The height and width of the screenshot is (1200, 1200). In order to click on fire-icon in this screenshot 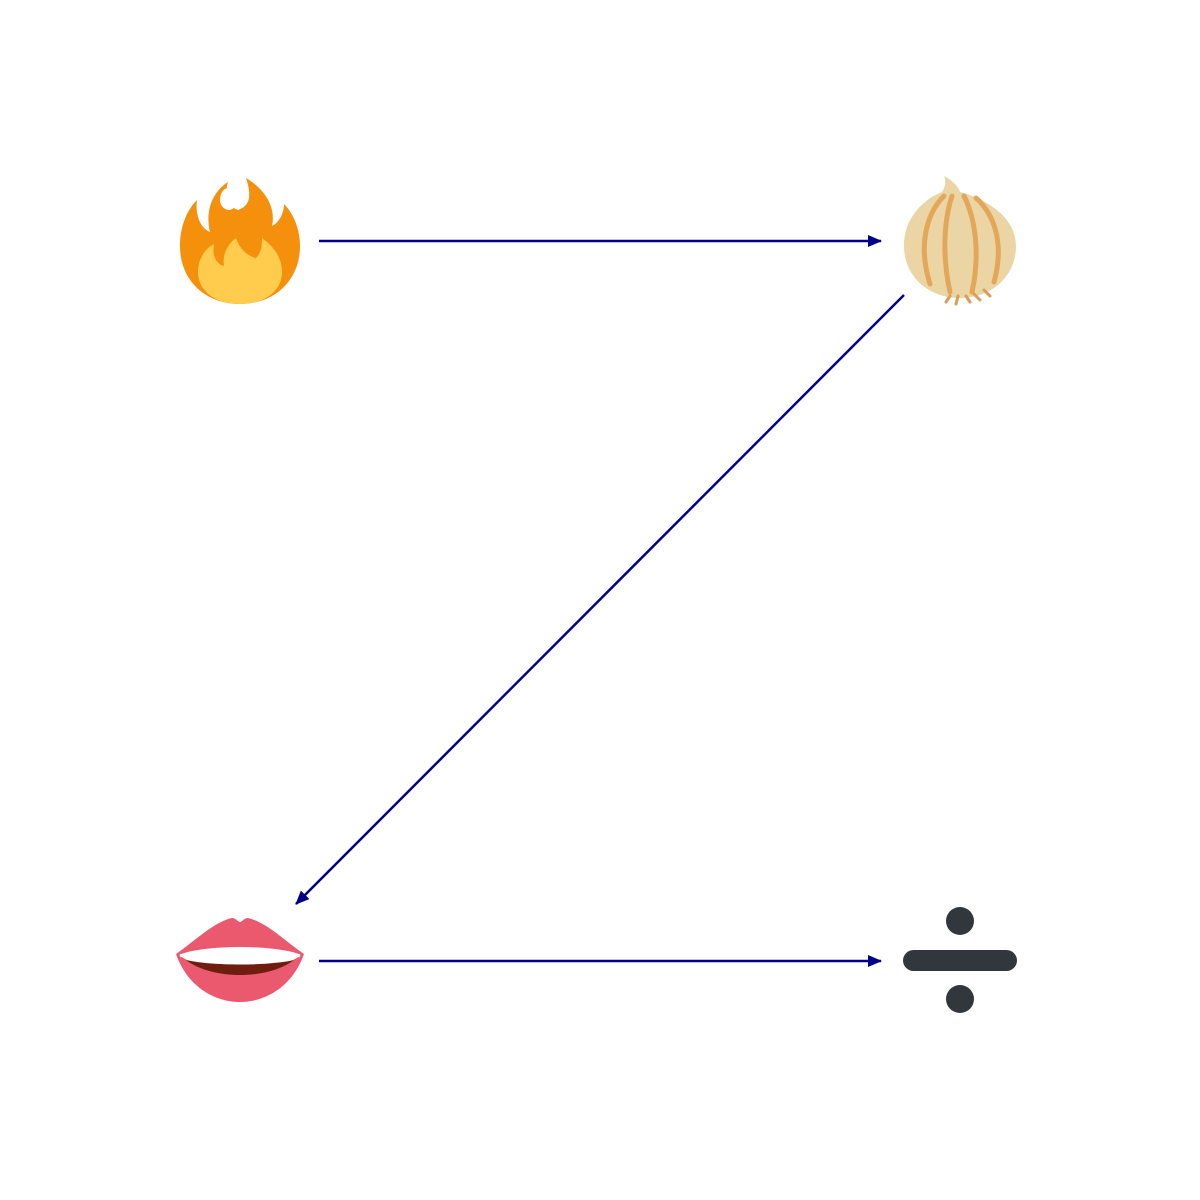, I will do `click(240, 241)`.